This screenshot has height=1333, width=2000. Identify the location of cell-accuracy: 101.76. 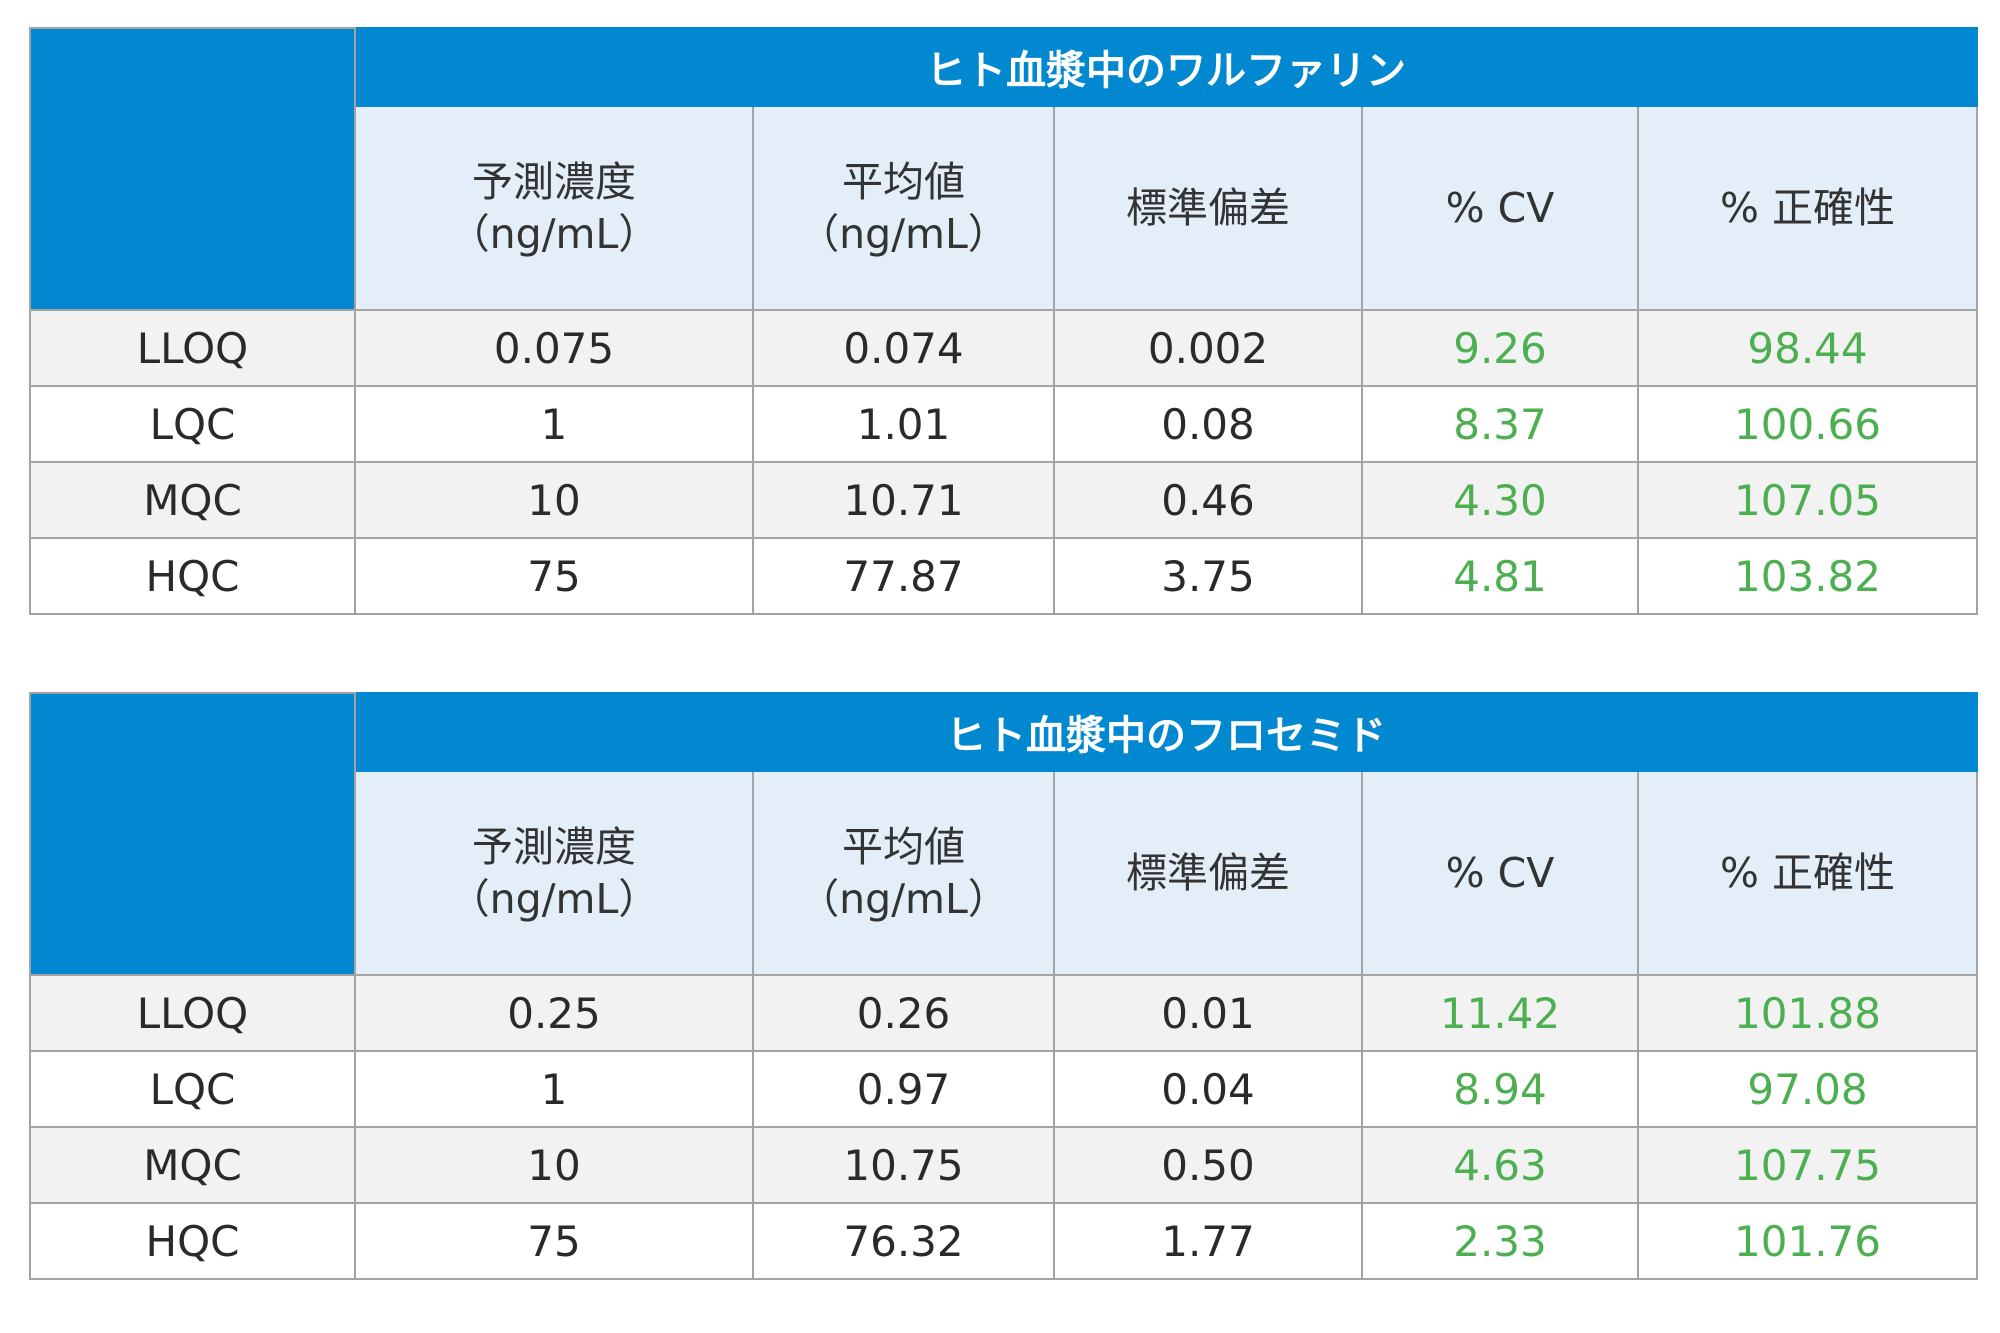
(1807, 1241).